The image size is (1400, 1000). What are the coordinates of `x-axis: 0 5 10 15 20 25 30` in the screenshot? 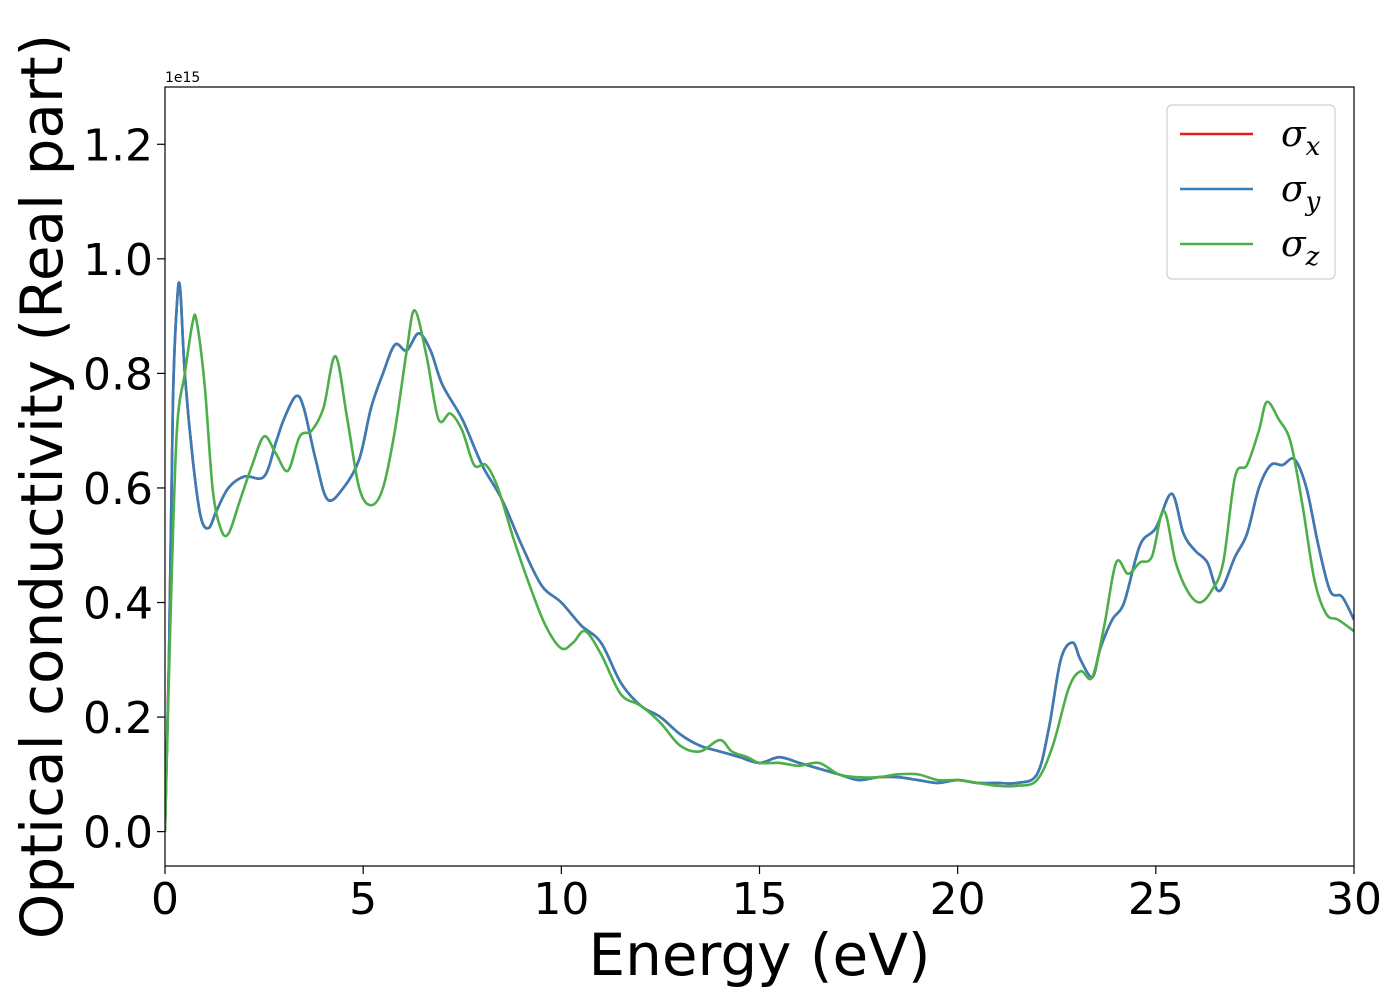 It's located at (766, 895).